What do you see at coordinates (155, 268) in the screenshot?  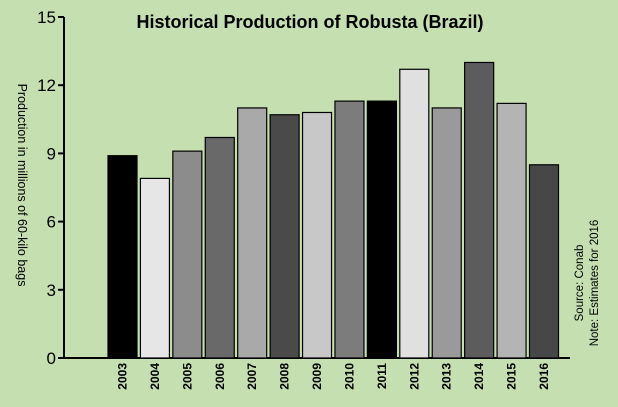 I see `bar-2004` at bounding box center [155, 268].